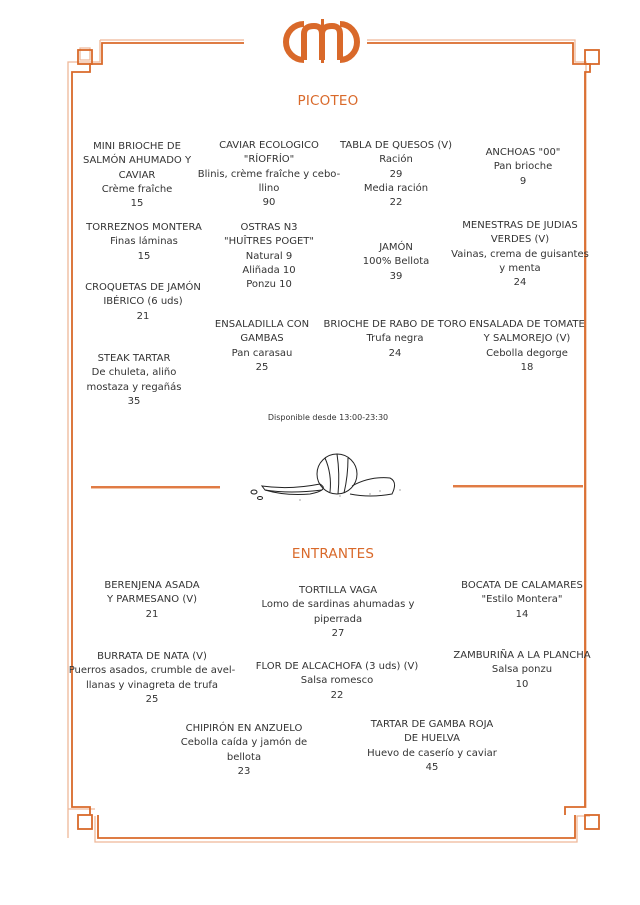 Image resolution: width=640 pixels, height=905 pixels. Describe the element at coordinates (144, 227) in the screenshot. I see `menu-item-name: TORREZNOS MONTERA` at that location.